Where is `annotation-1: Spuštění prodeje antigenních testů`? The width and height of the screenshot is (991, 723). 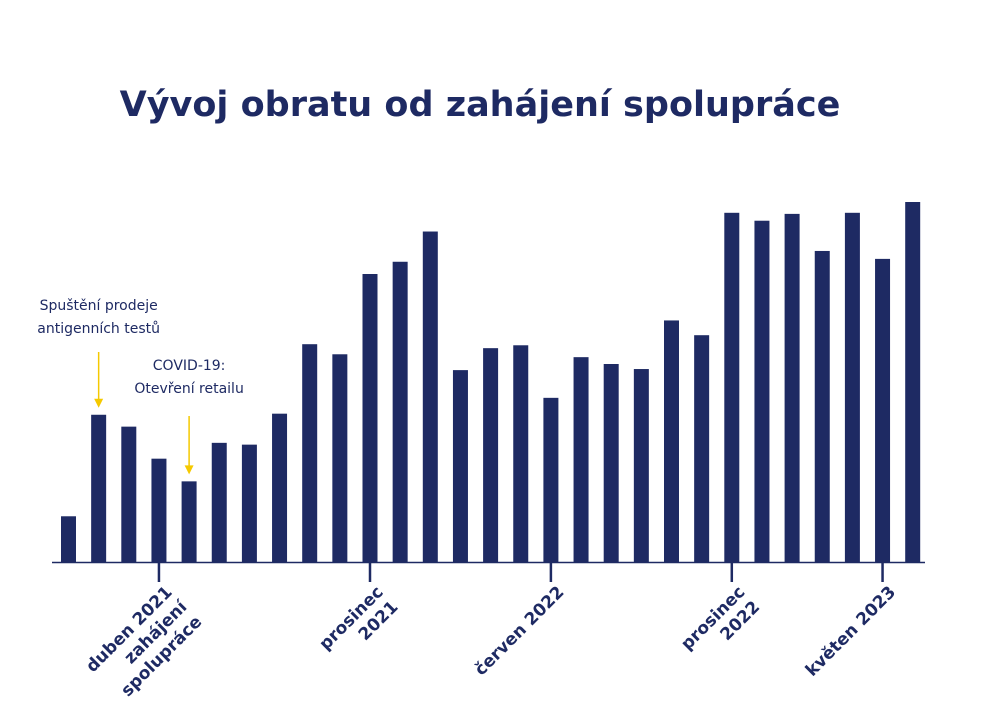
annotation-1: Spuštění prodeje antigenních testů is located at coordinates (98, 317).